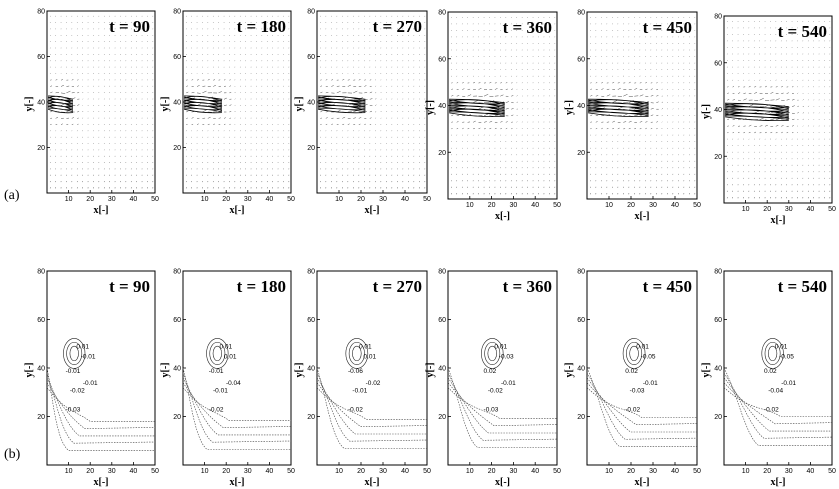 This screenshot has height=489, width=839. Describe the element at coordinates (802, 31) in the screenshot. I see `panel-time-label: t = 540` at that location.